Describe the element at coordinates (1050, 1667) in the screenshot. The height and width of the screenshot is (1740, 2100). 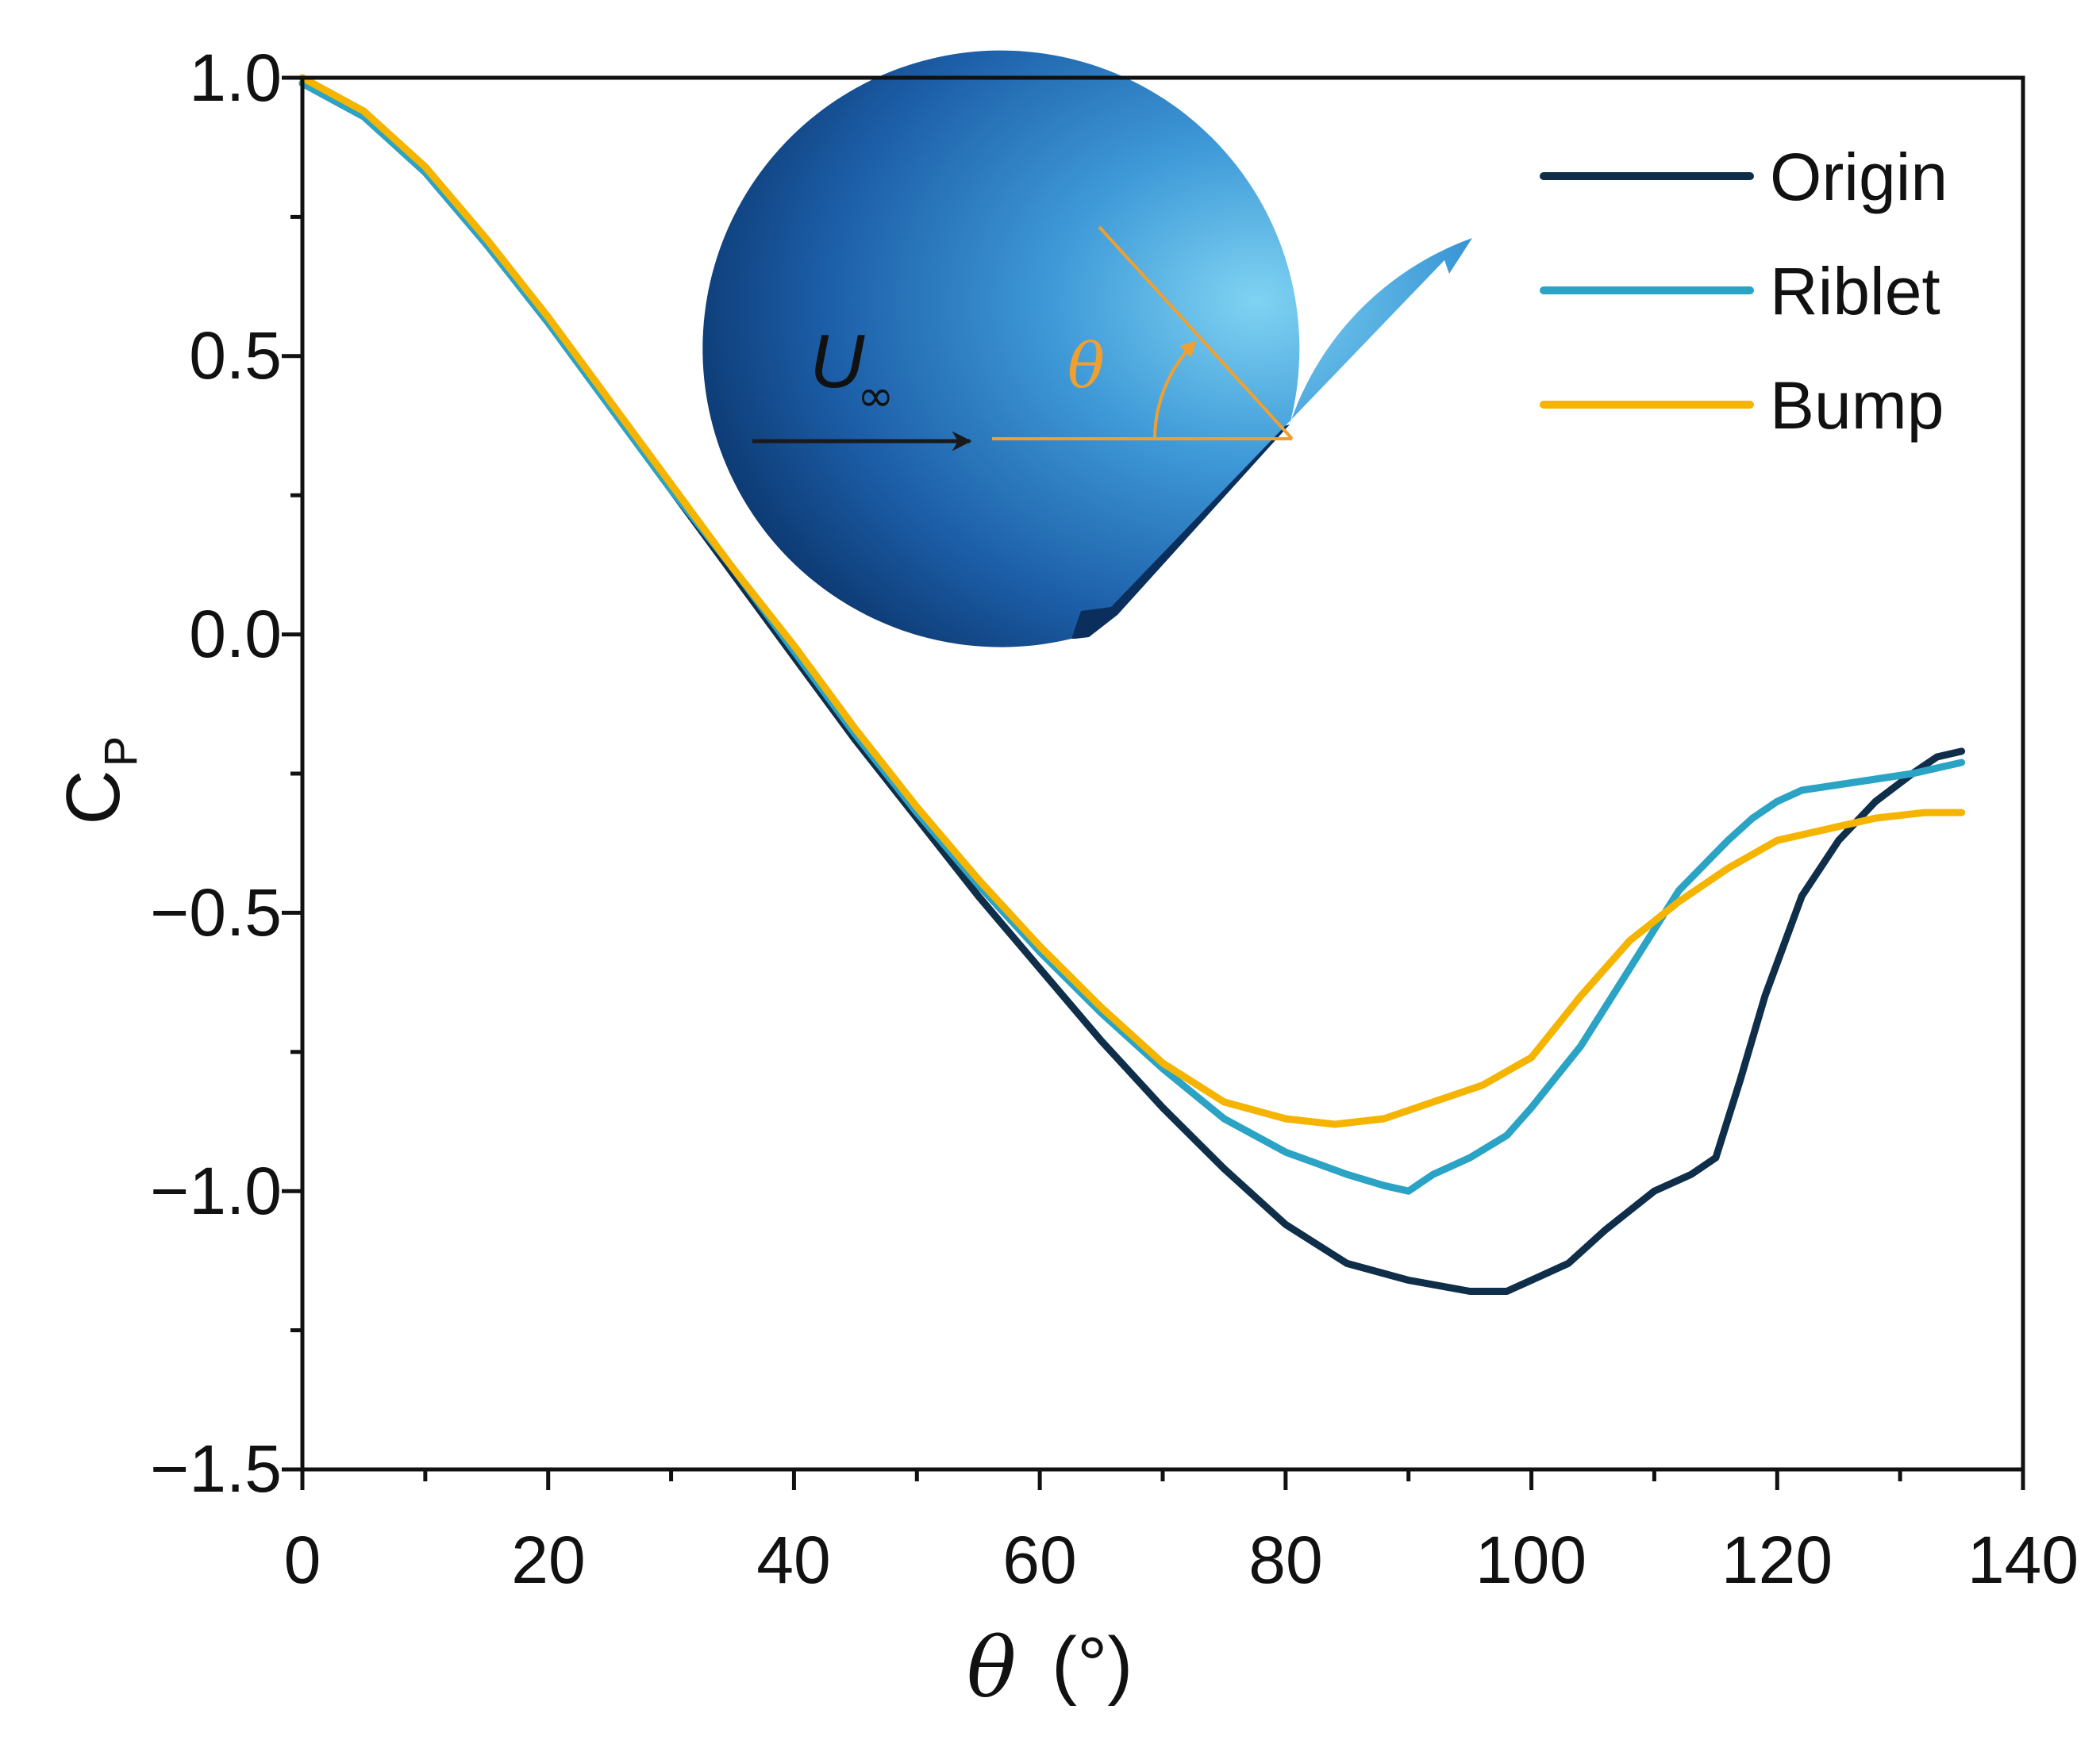
I see `x-axis-title: θ (°)` at that location.